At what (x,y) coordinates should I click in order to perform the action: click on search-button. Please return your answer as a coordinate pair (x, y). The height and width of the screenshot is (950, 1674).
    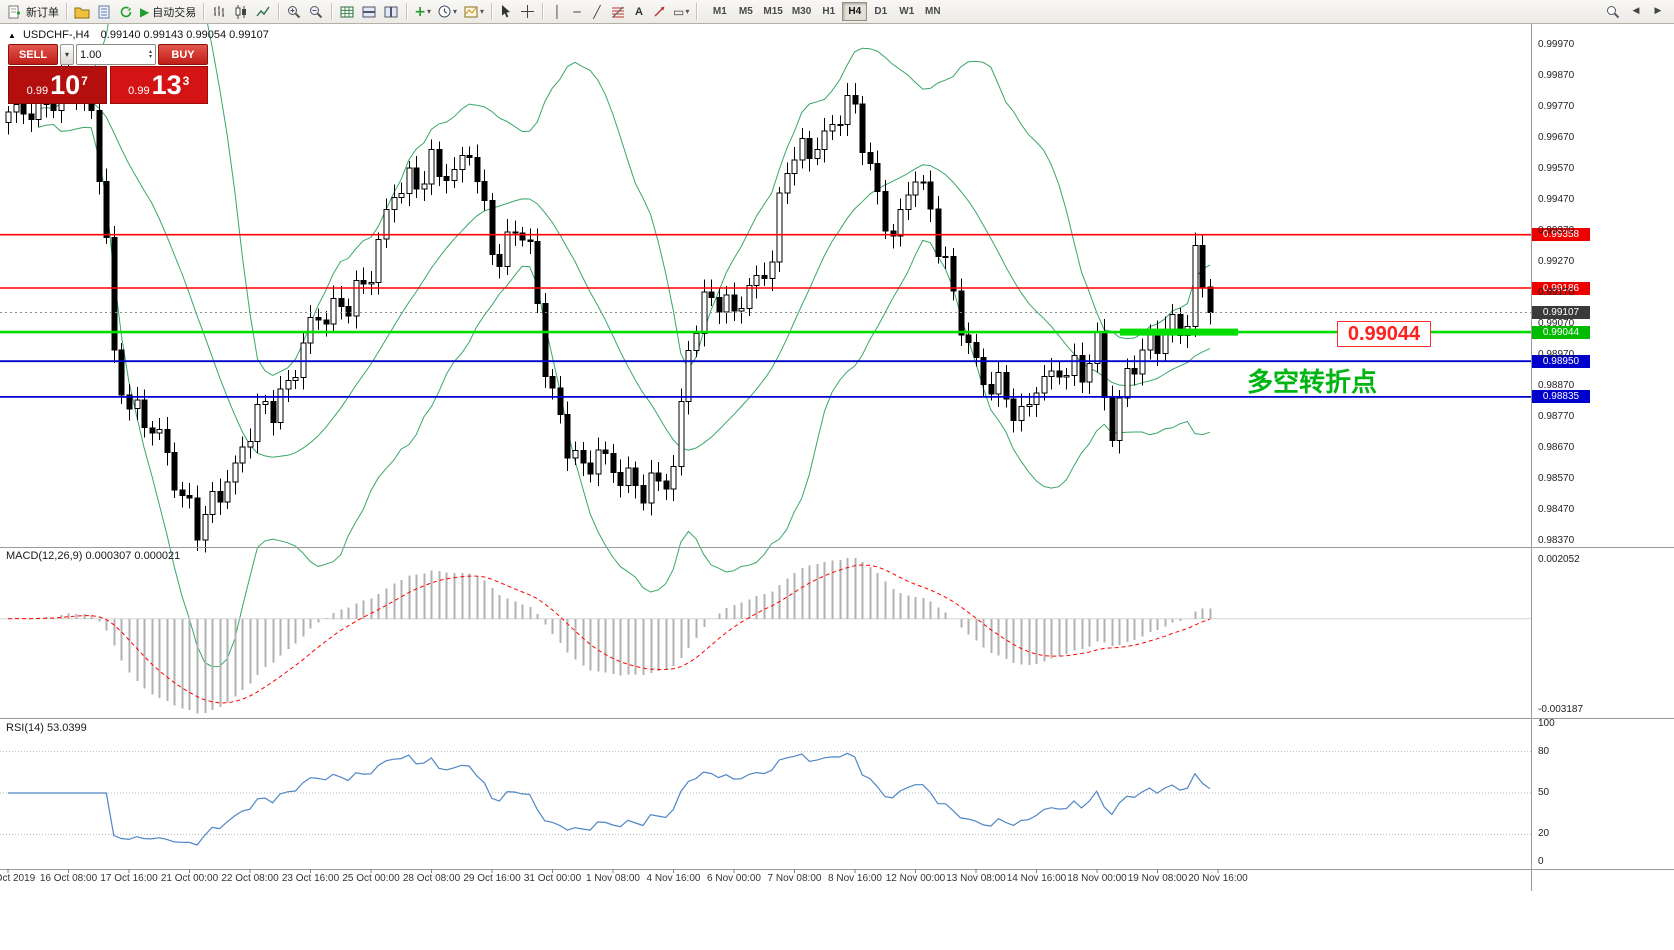
    Looking at the image, I should click on (1613, 12).